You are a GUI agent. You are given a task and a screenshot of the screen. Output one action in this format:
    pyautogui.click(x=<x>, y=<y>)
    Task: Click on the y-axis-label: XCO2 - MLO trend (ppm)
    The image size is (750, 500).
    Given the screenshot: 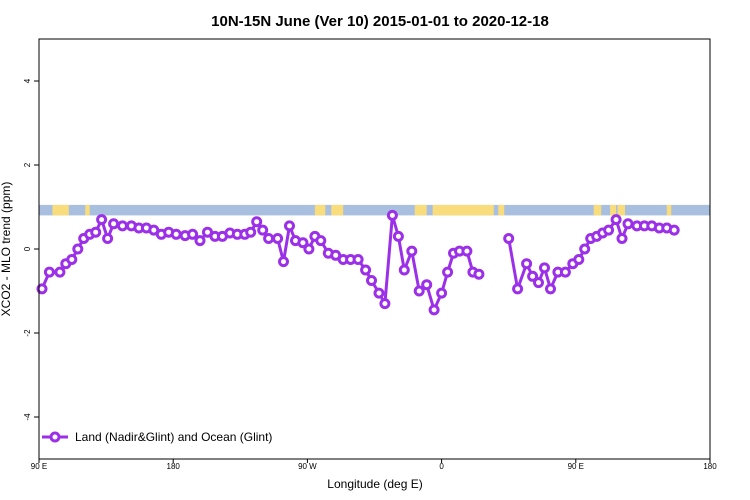 What is the action you would take?
    pyautogui.click(x=6, y=249)
    